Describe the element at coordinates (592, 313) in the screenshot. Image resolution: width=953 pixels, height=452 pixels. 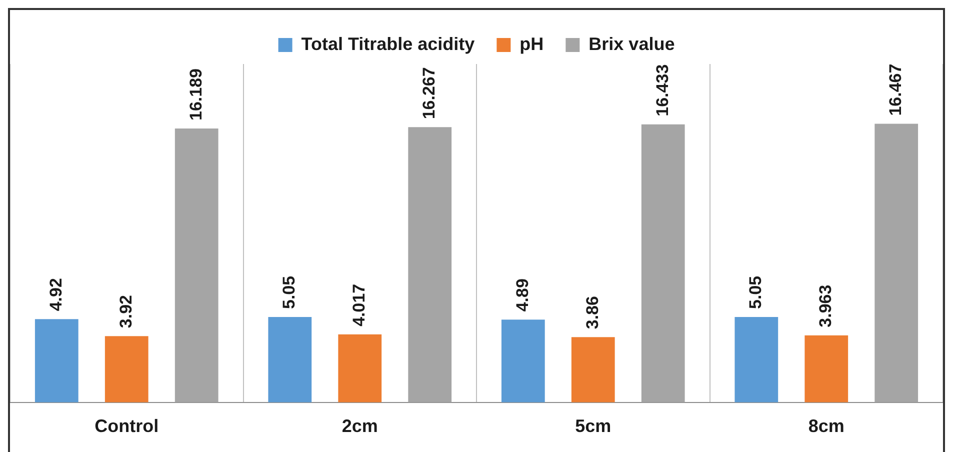
I see `data-label: 3.86` at that location.